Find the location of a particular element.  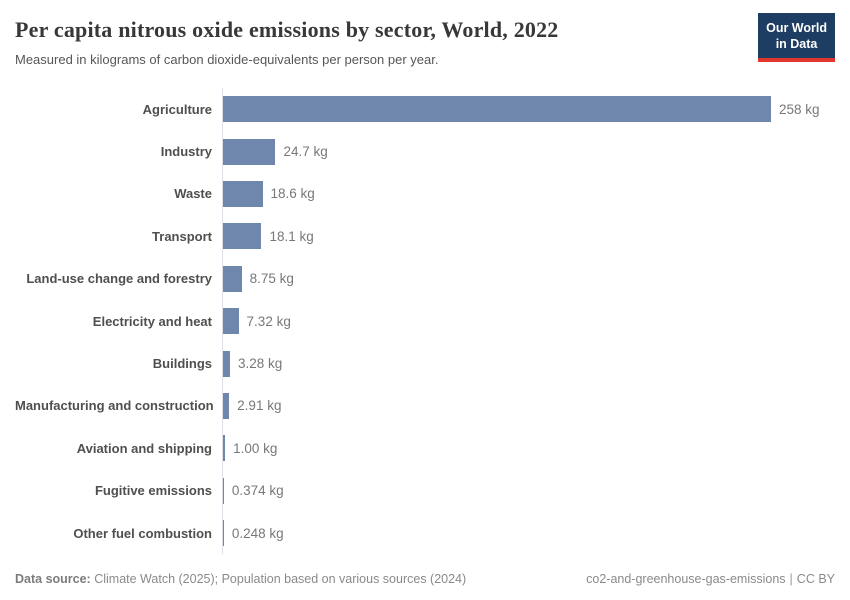

chart-row: Agriculture 258 kg is located at coordinates (425, 109).